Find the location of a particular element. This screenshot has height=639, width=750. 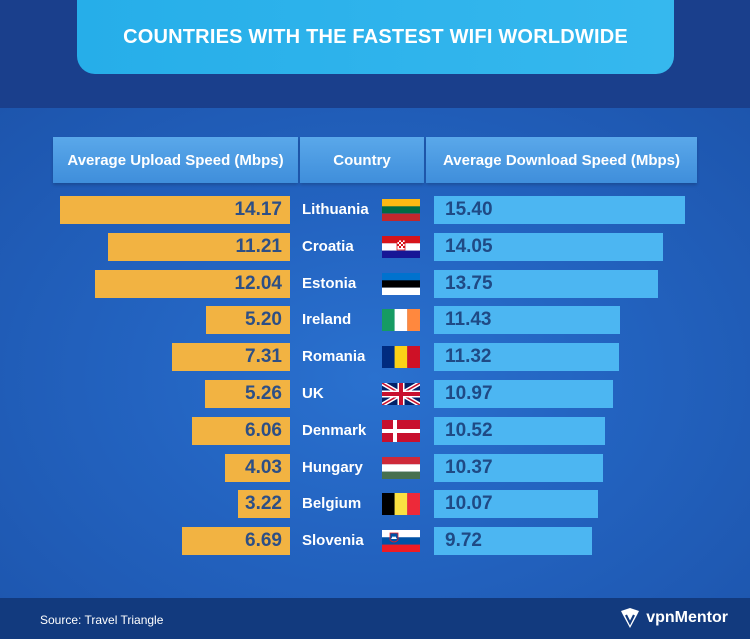

upload-value-label: 5.26 is located at coordinates (263, 393).